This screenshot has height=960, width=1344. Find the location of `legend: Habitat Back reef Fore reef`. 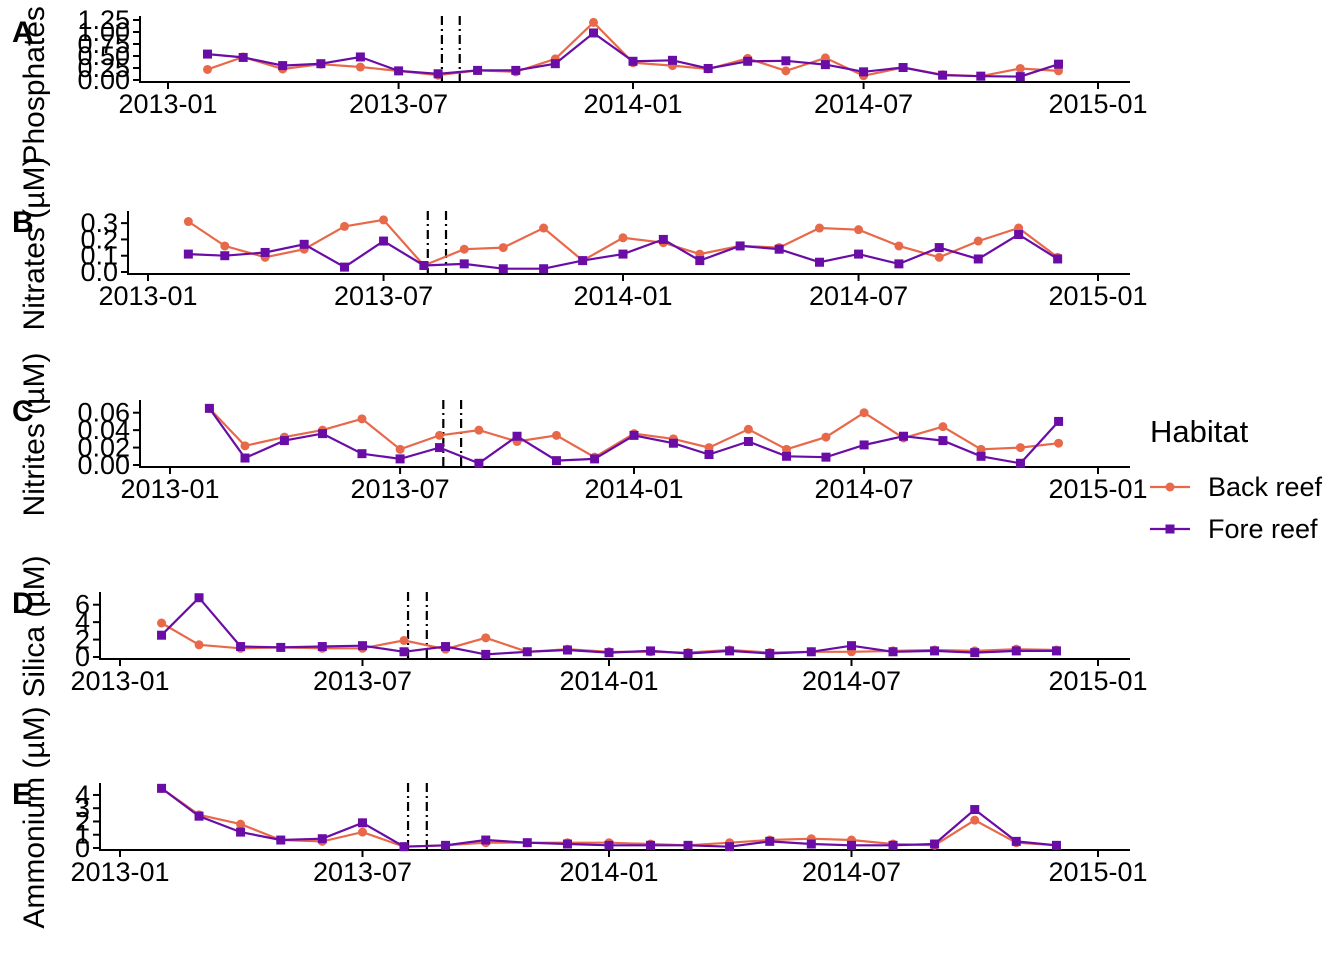

legend: Habitat Back reef Fore reef is located at coordinates (1236, 479).